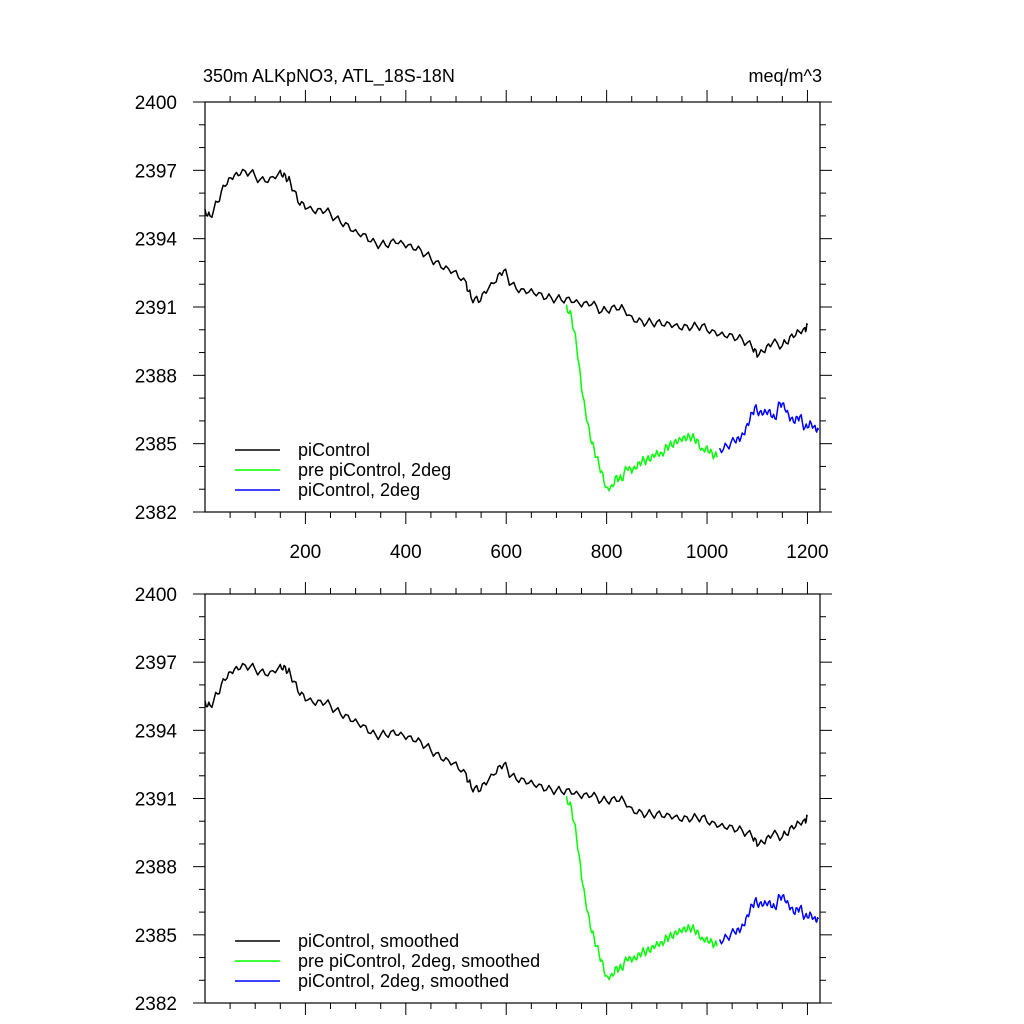 This screenshot has width=1024, height=1024. I want to click on x-tick-label: 200, so click(306, 552).